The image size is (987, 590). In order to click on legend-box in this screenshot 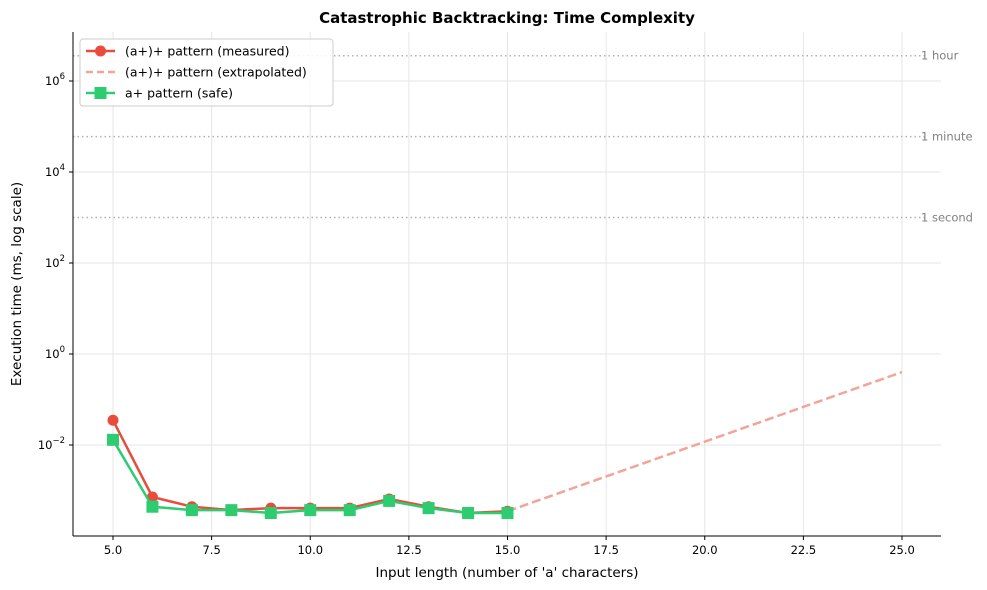, I will do `click(206, 72)`.